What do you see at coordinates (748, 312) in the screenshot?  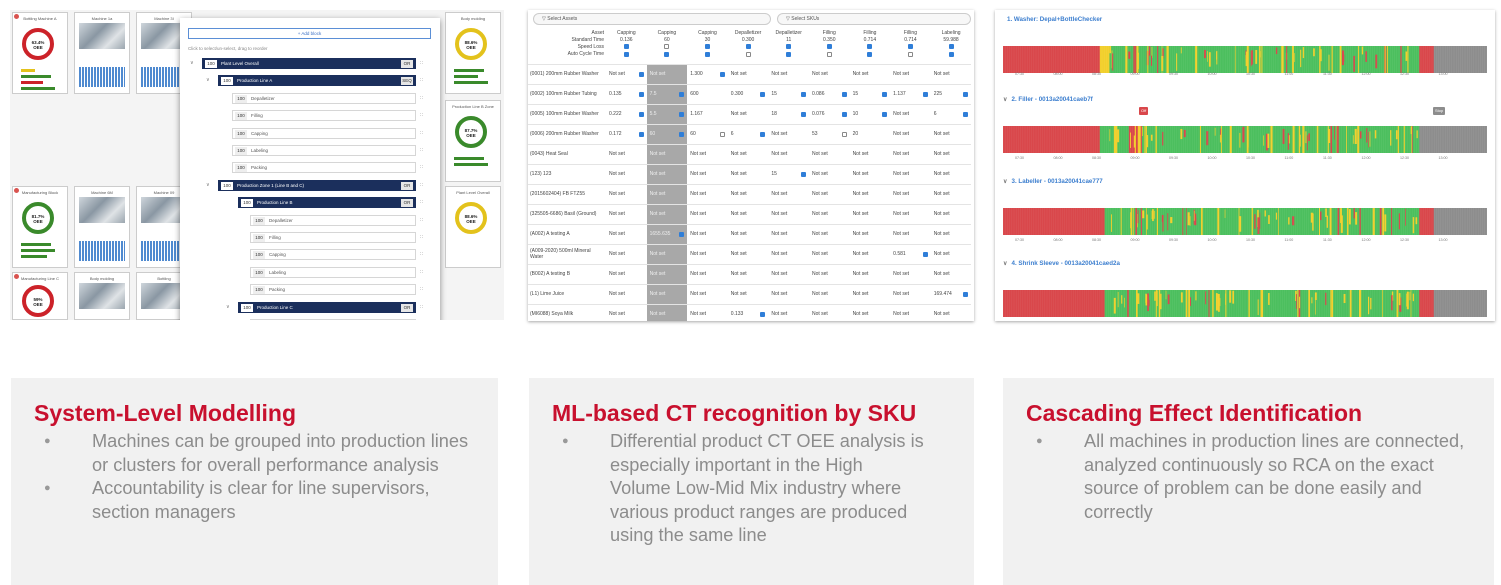 I see `ct-cell: 0.133` at bounding box center [748, 312].